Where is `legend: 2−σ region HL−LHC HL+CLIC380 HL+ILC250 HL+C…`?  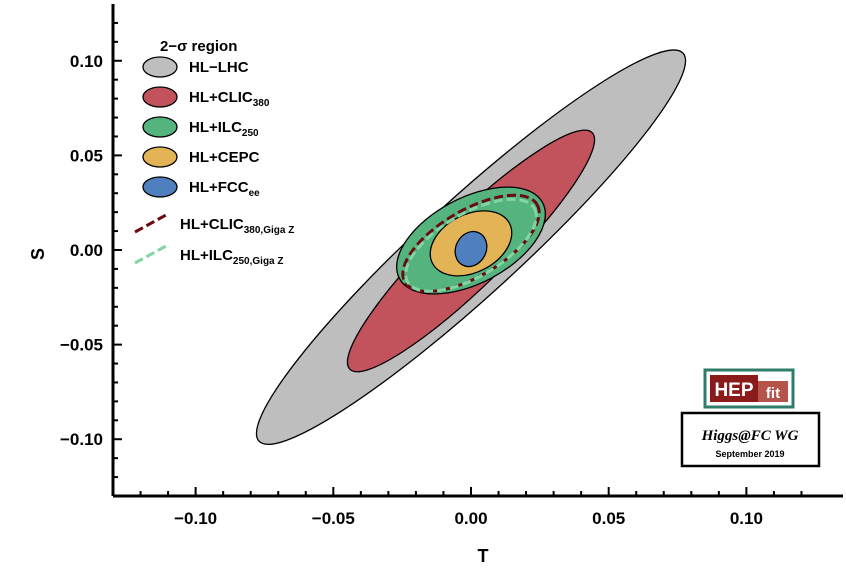
legend: 2−σ region HL−LHC HL+CLIC380 HL+ILC250 HL+C… is located at coordinates (214, 152).